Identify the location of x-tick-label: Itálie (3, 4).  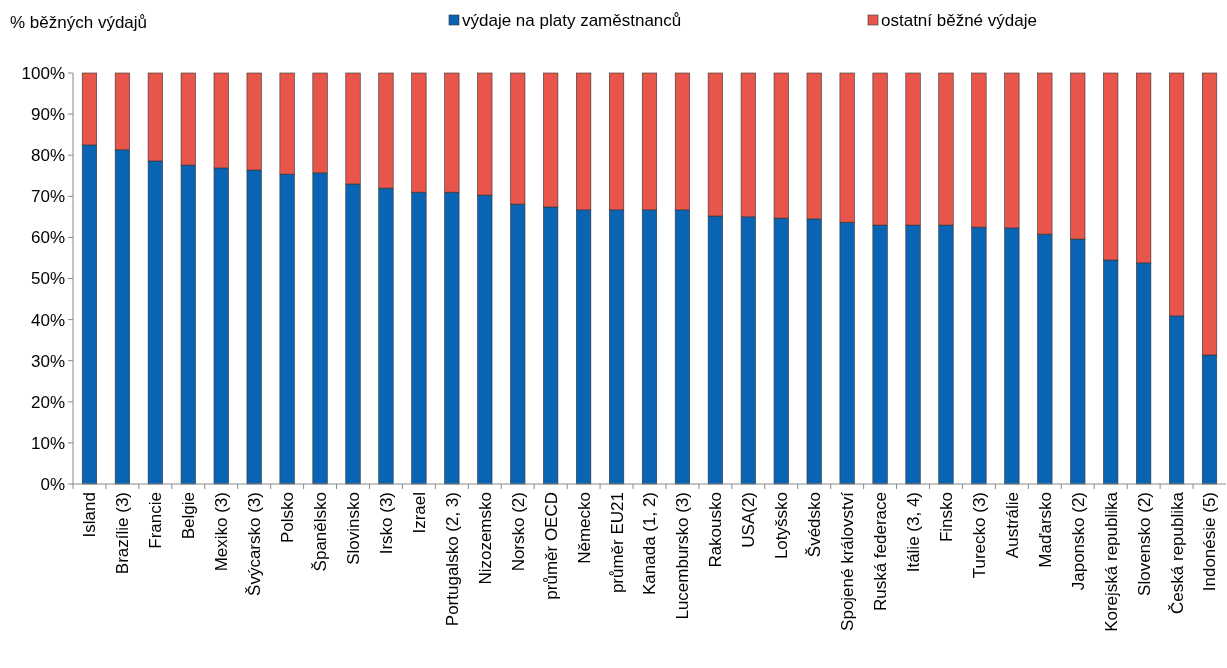
(913, 532).